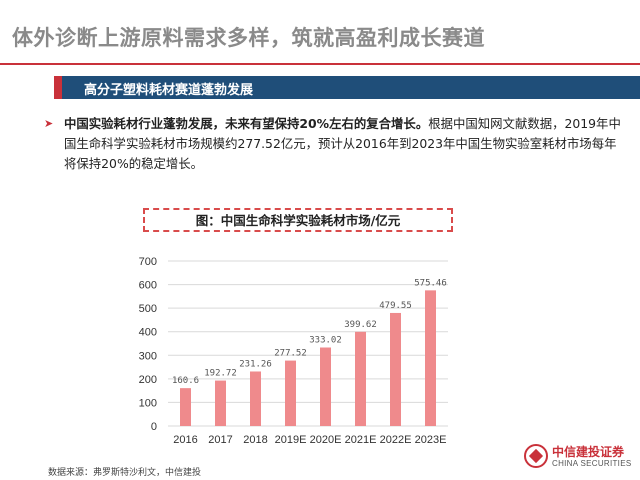 The width and height of the screenshot is (640, 480). I want to click on bullet-lead: 中国实验耗材行业蓬勃发展，未来有望保持20%左右的复合增长。, so click(246, 123).